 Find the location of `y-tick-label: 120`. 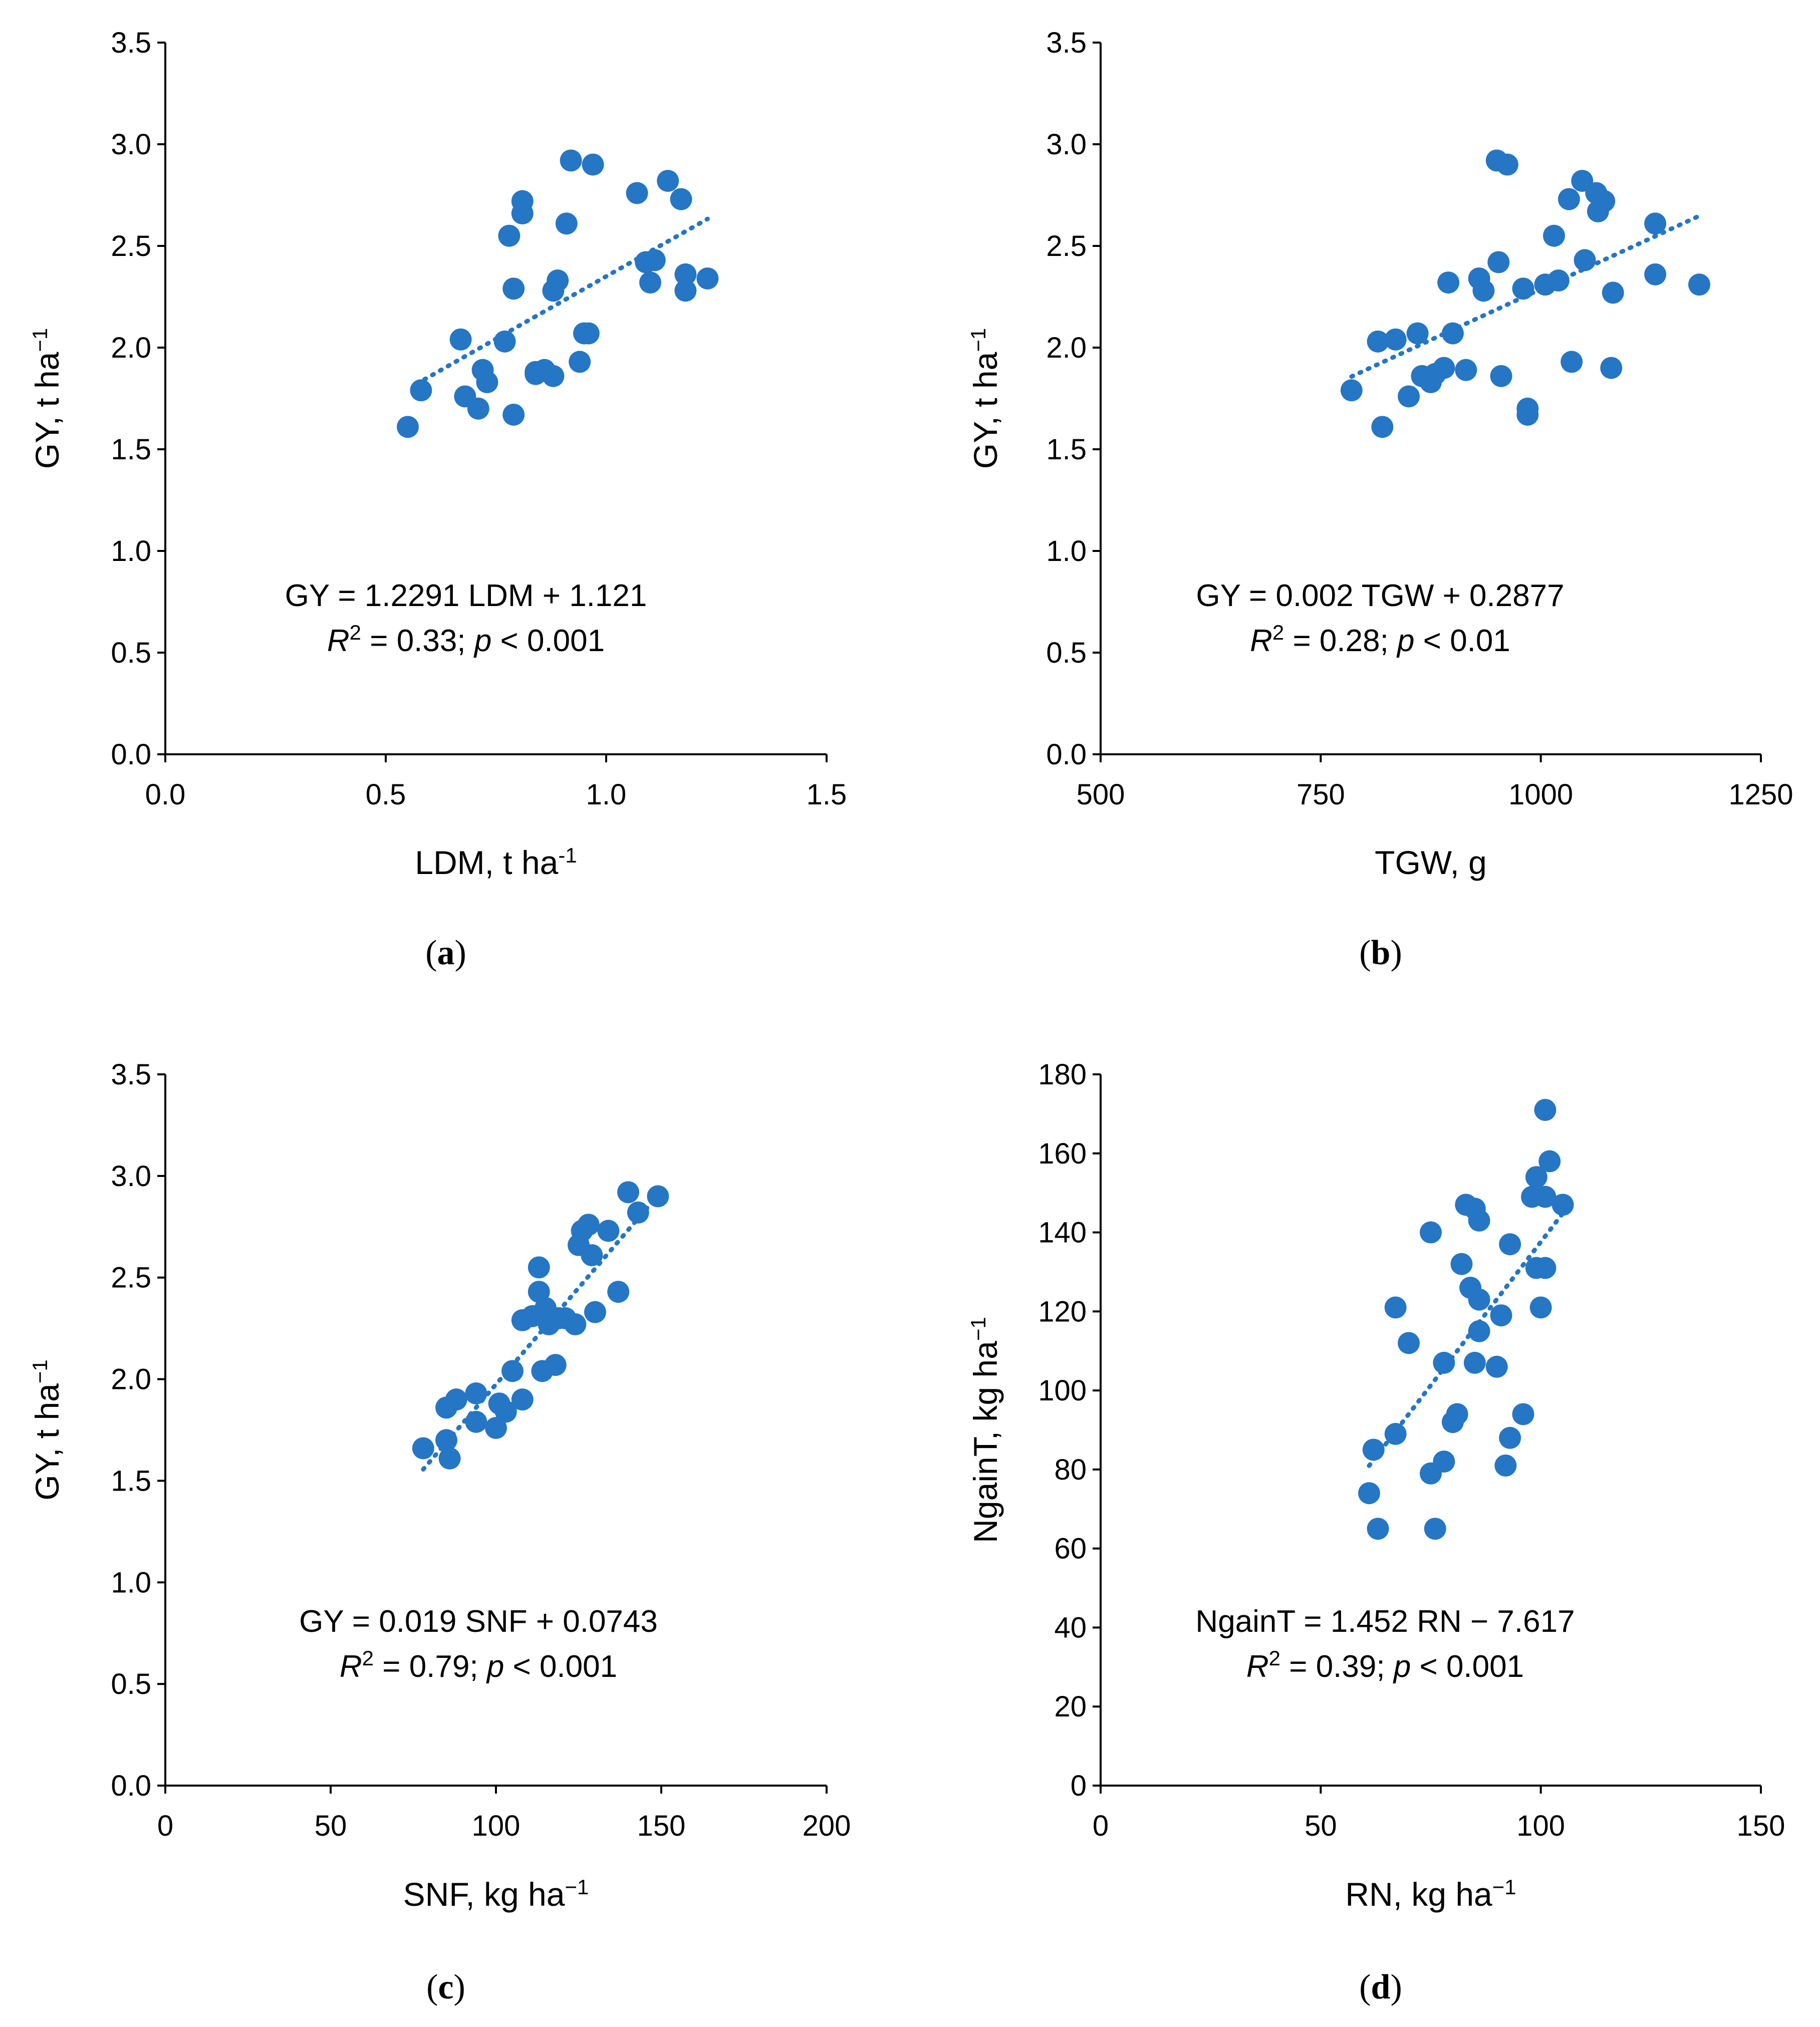

y-tick-label: 120 is located at coordinates (1062, 1311).